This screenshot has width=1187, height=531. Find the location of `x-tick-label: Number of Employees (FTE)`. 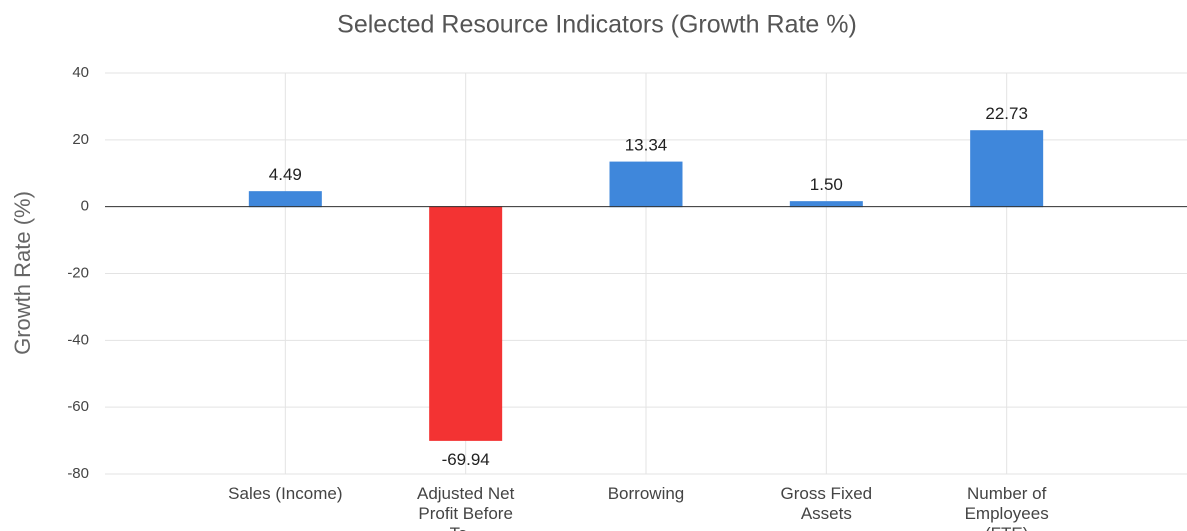

x-tick-label: Number of Employees (FTE) is located at coordinates (1006, 507).